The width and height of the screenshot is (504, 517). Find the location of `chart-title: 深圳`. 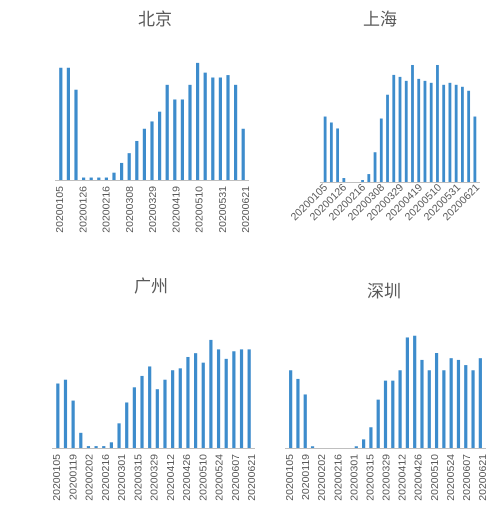

chart-title: 深圳 is located at coordinates (384, 292).